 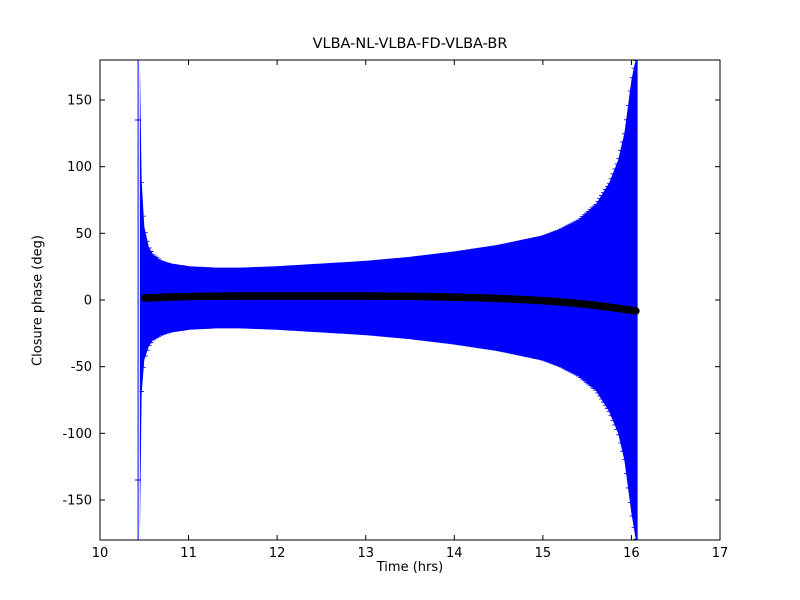 I want to click on y-tick-label: 150, so click(x=79, y=101).